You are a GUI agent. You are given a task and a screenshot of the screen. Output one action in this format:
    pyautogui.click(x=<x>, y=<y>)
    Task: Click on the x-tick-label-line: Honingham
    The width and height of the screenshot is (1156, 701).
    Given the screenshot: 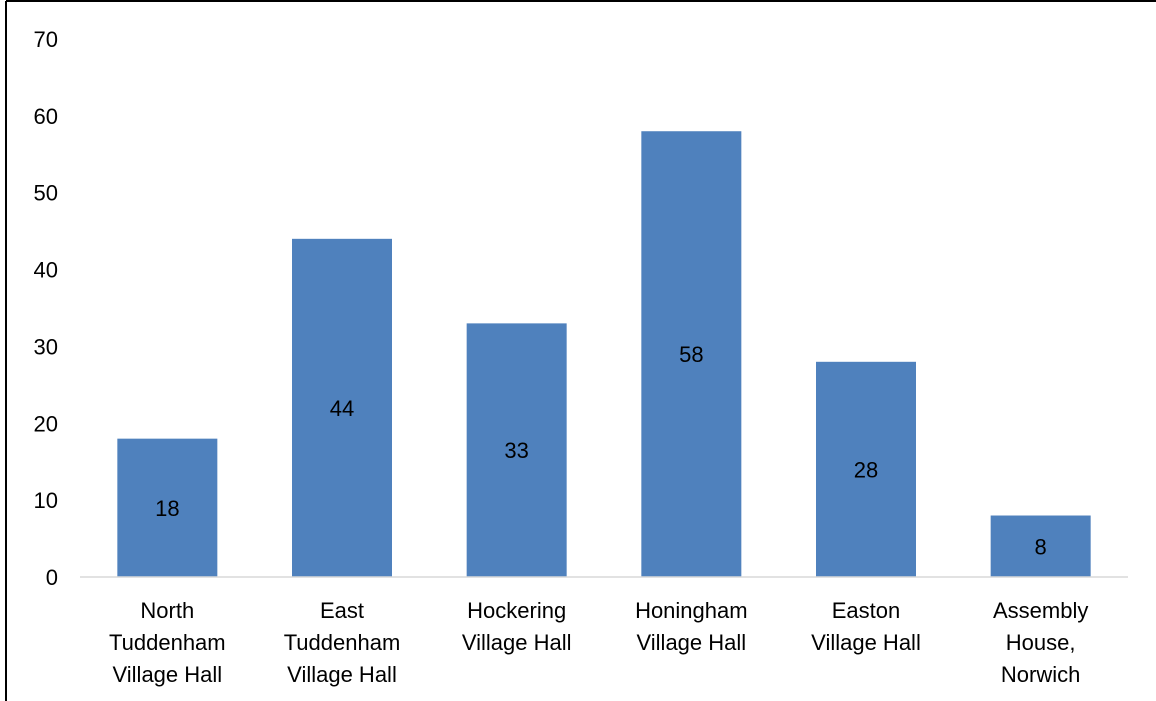 What is the action you would take?
    pyautogui.click(x=691, y=610)
    